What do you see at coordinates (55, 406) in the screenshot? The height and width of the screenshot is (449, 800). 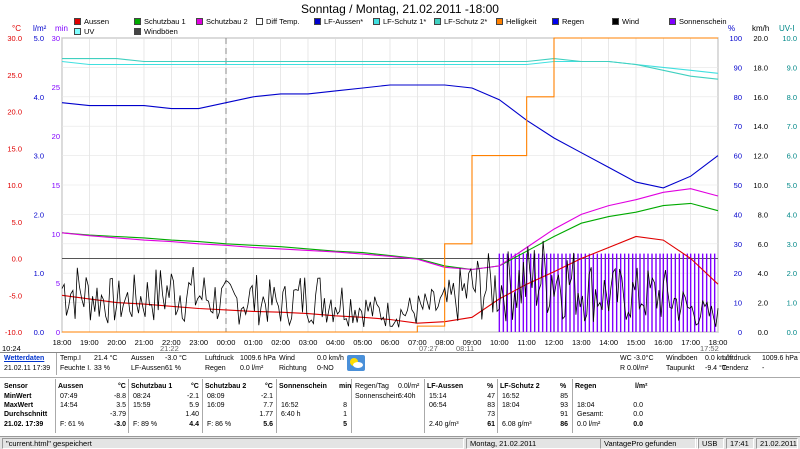 I see `col-separator` at bounding box center [55, 406].